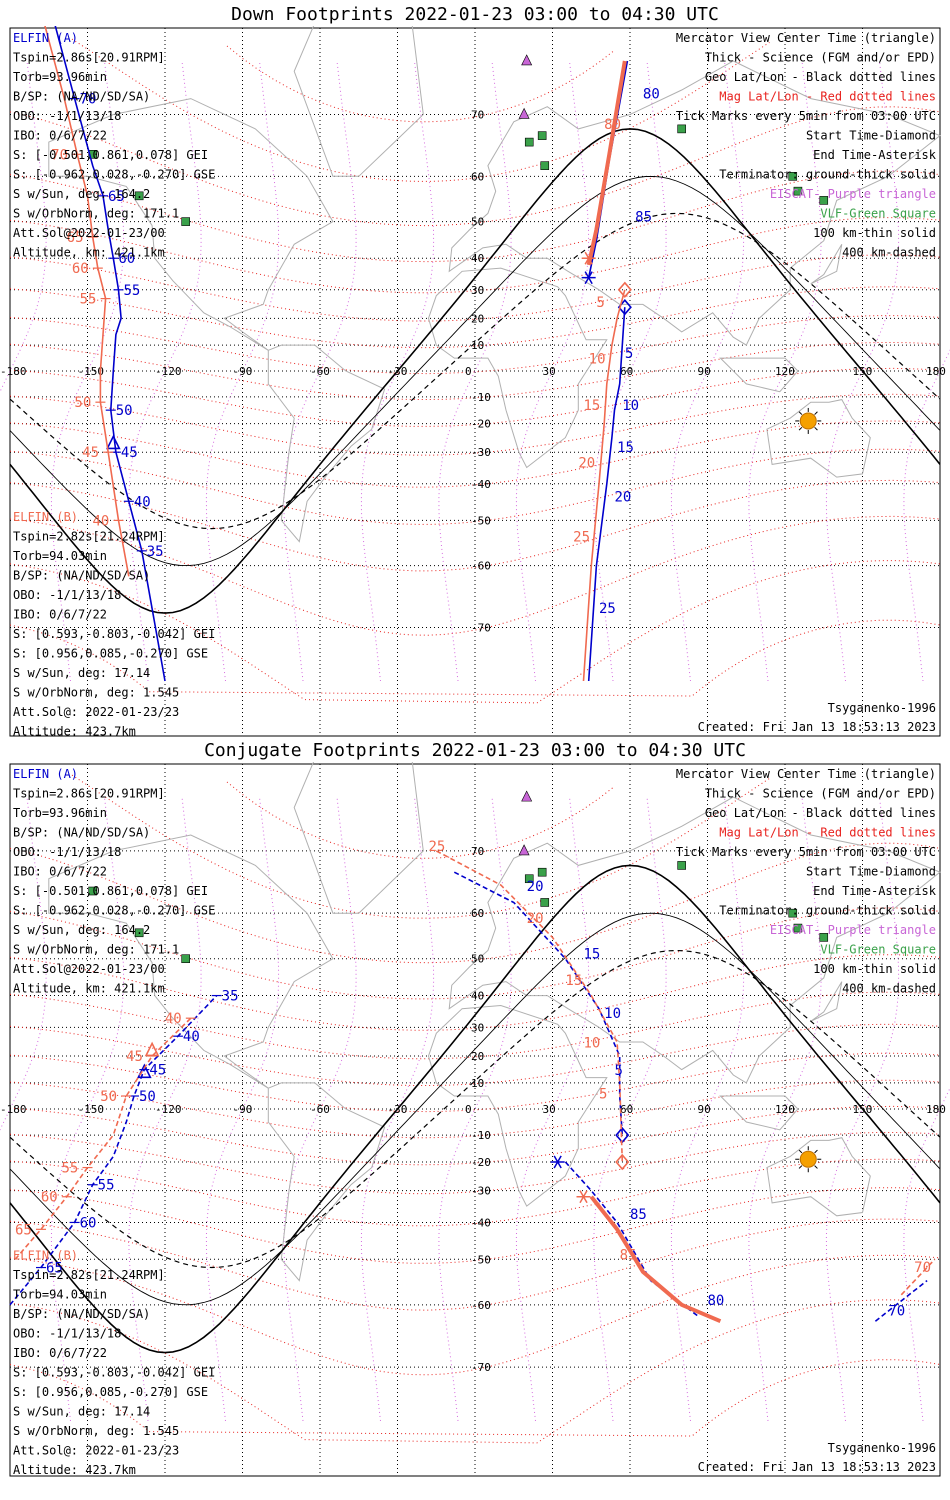 This screenshot has width=950, height=1500. Describe the element at coordinates (477, 345) in the screenshot. I see `lat-tick-label: 10` at that location.